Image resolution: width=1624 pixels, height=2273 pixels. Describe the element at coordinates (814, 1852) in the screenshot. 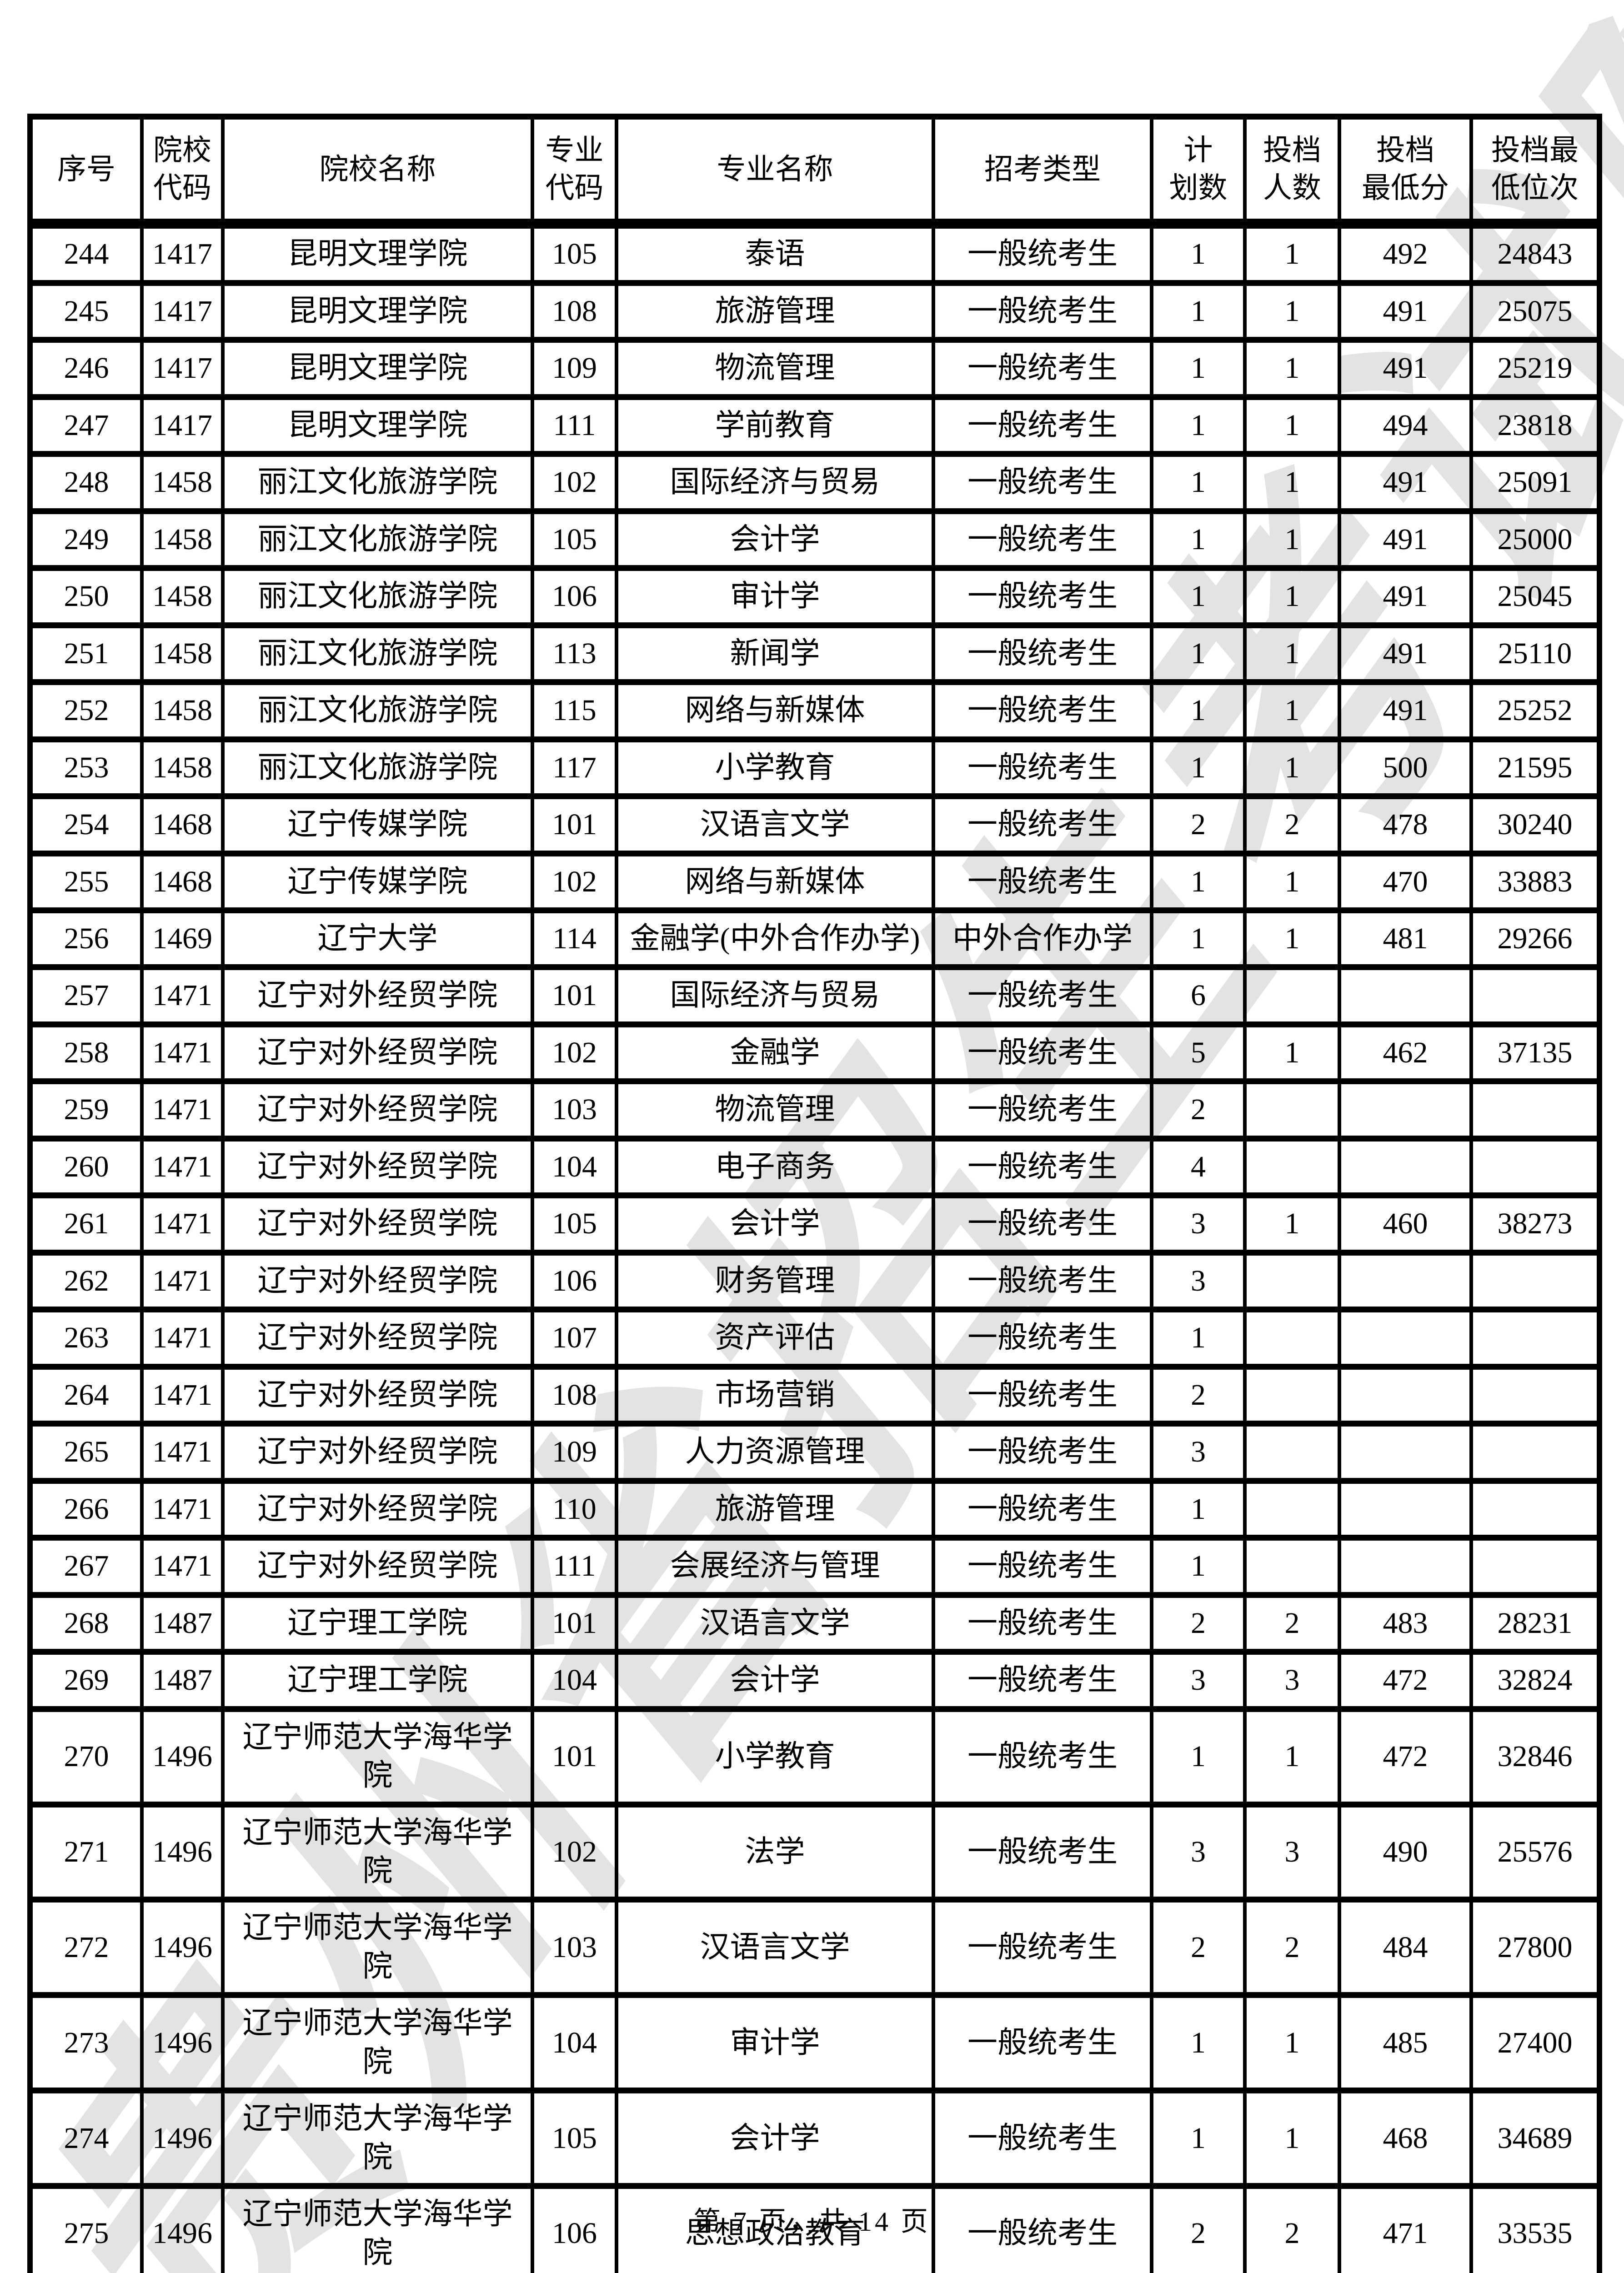

I see `table-row: 271 1496 辽宁师范大学海华学院 102 法学 一般统考生 3 3 490 25576` at that location.